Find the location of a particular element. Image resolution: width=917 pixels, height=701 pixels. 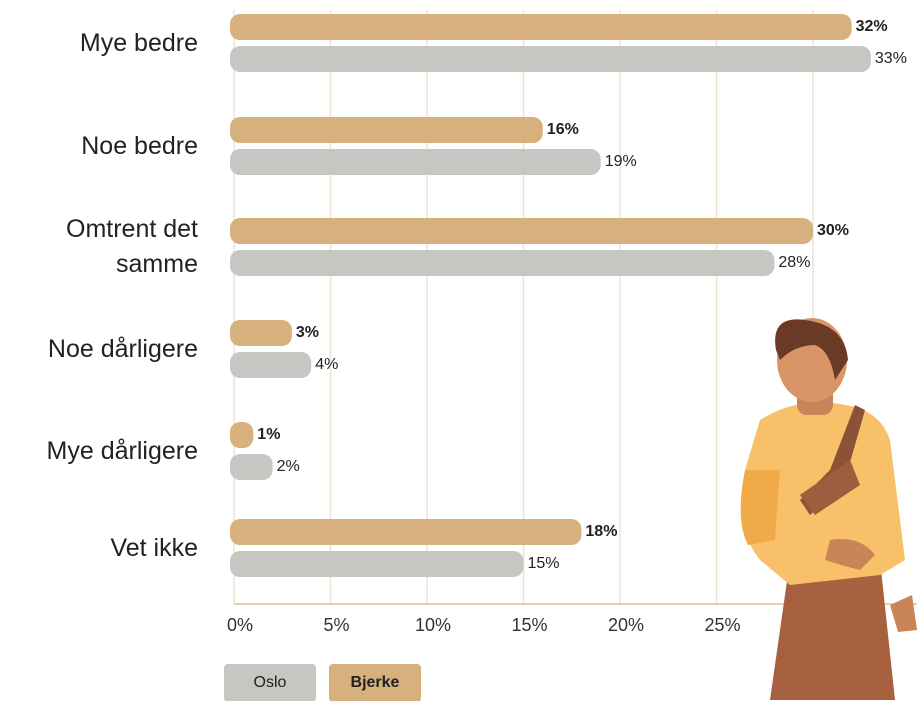

value-label: 30% is located at coordinates (833, 230).